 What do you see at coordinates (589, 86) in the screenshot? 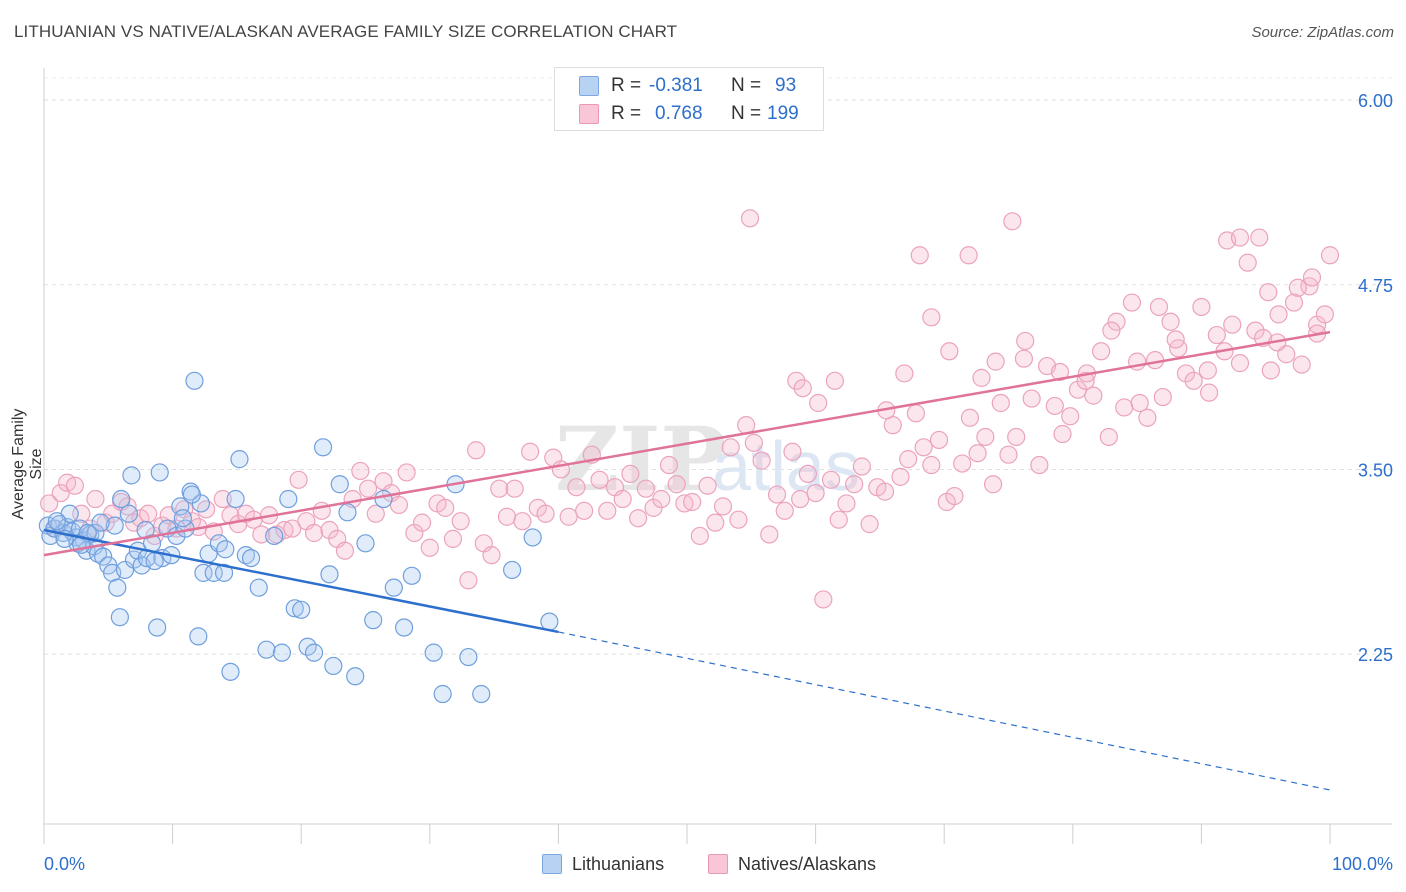
I see `legend-swatch-blue` at bounding box center [589, 86].